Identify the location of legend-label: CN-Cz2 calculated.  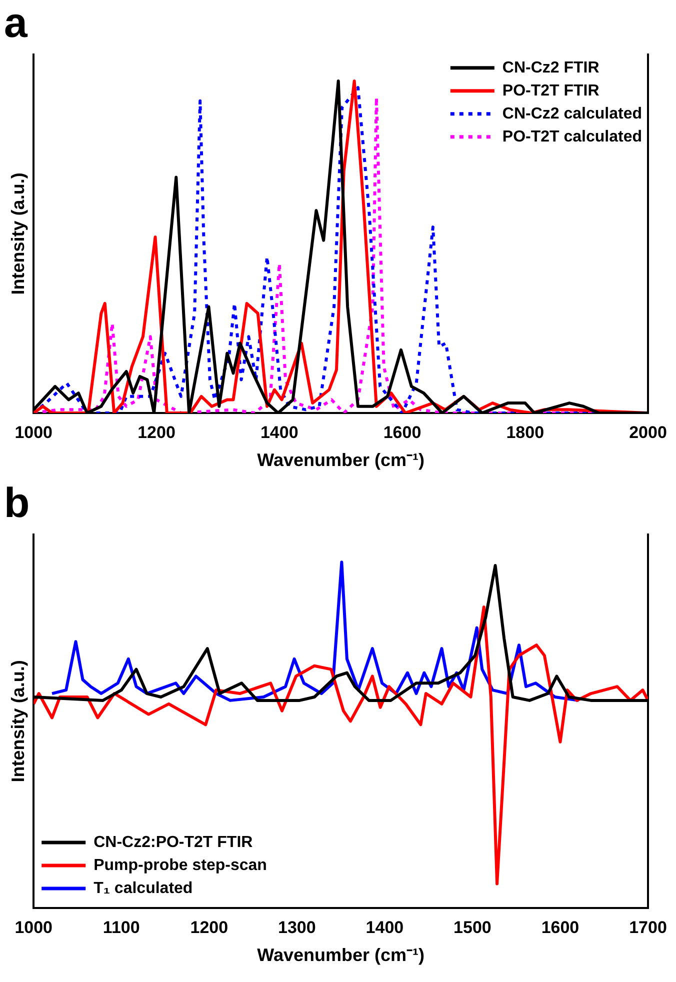
(572, 113).